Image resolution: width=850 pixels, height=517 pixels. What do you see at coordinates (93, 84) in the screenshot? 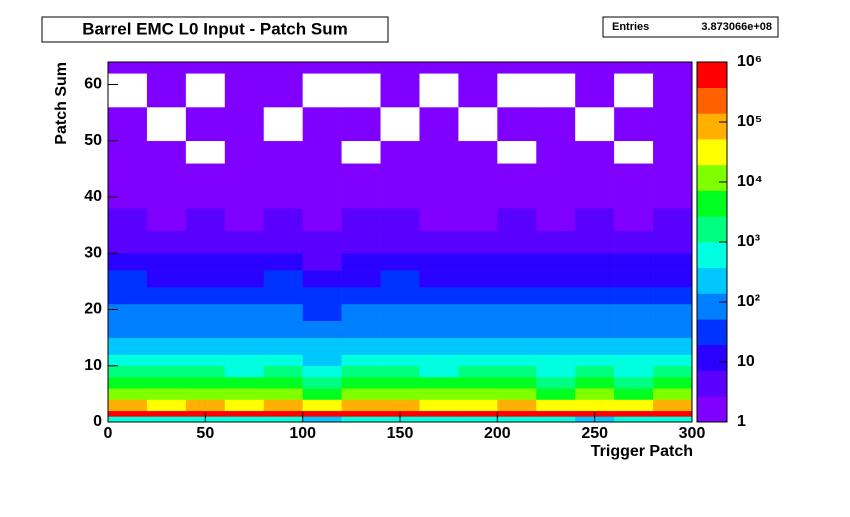
I see `y-tick-label: 60` at bounding box center [93, 84].